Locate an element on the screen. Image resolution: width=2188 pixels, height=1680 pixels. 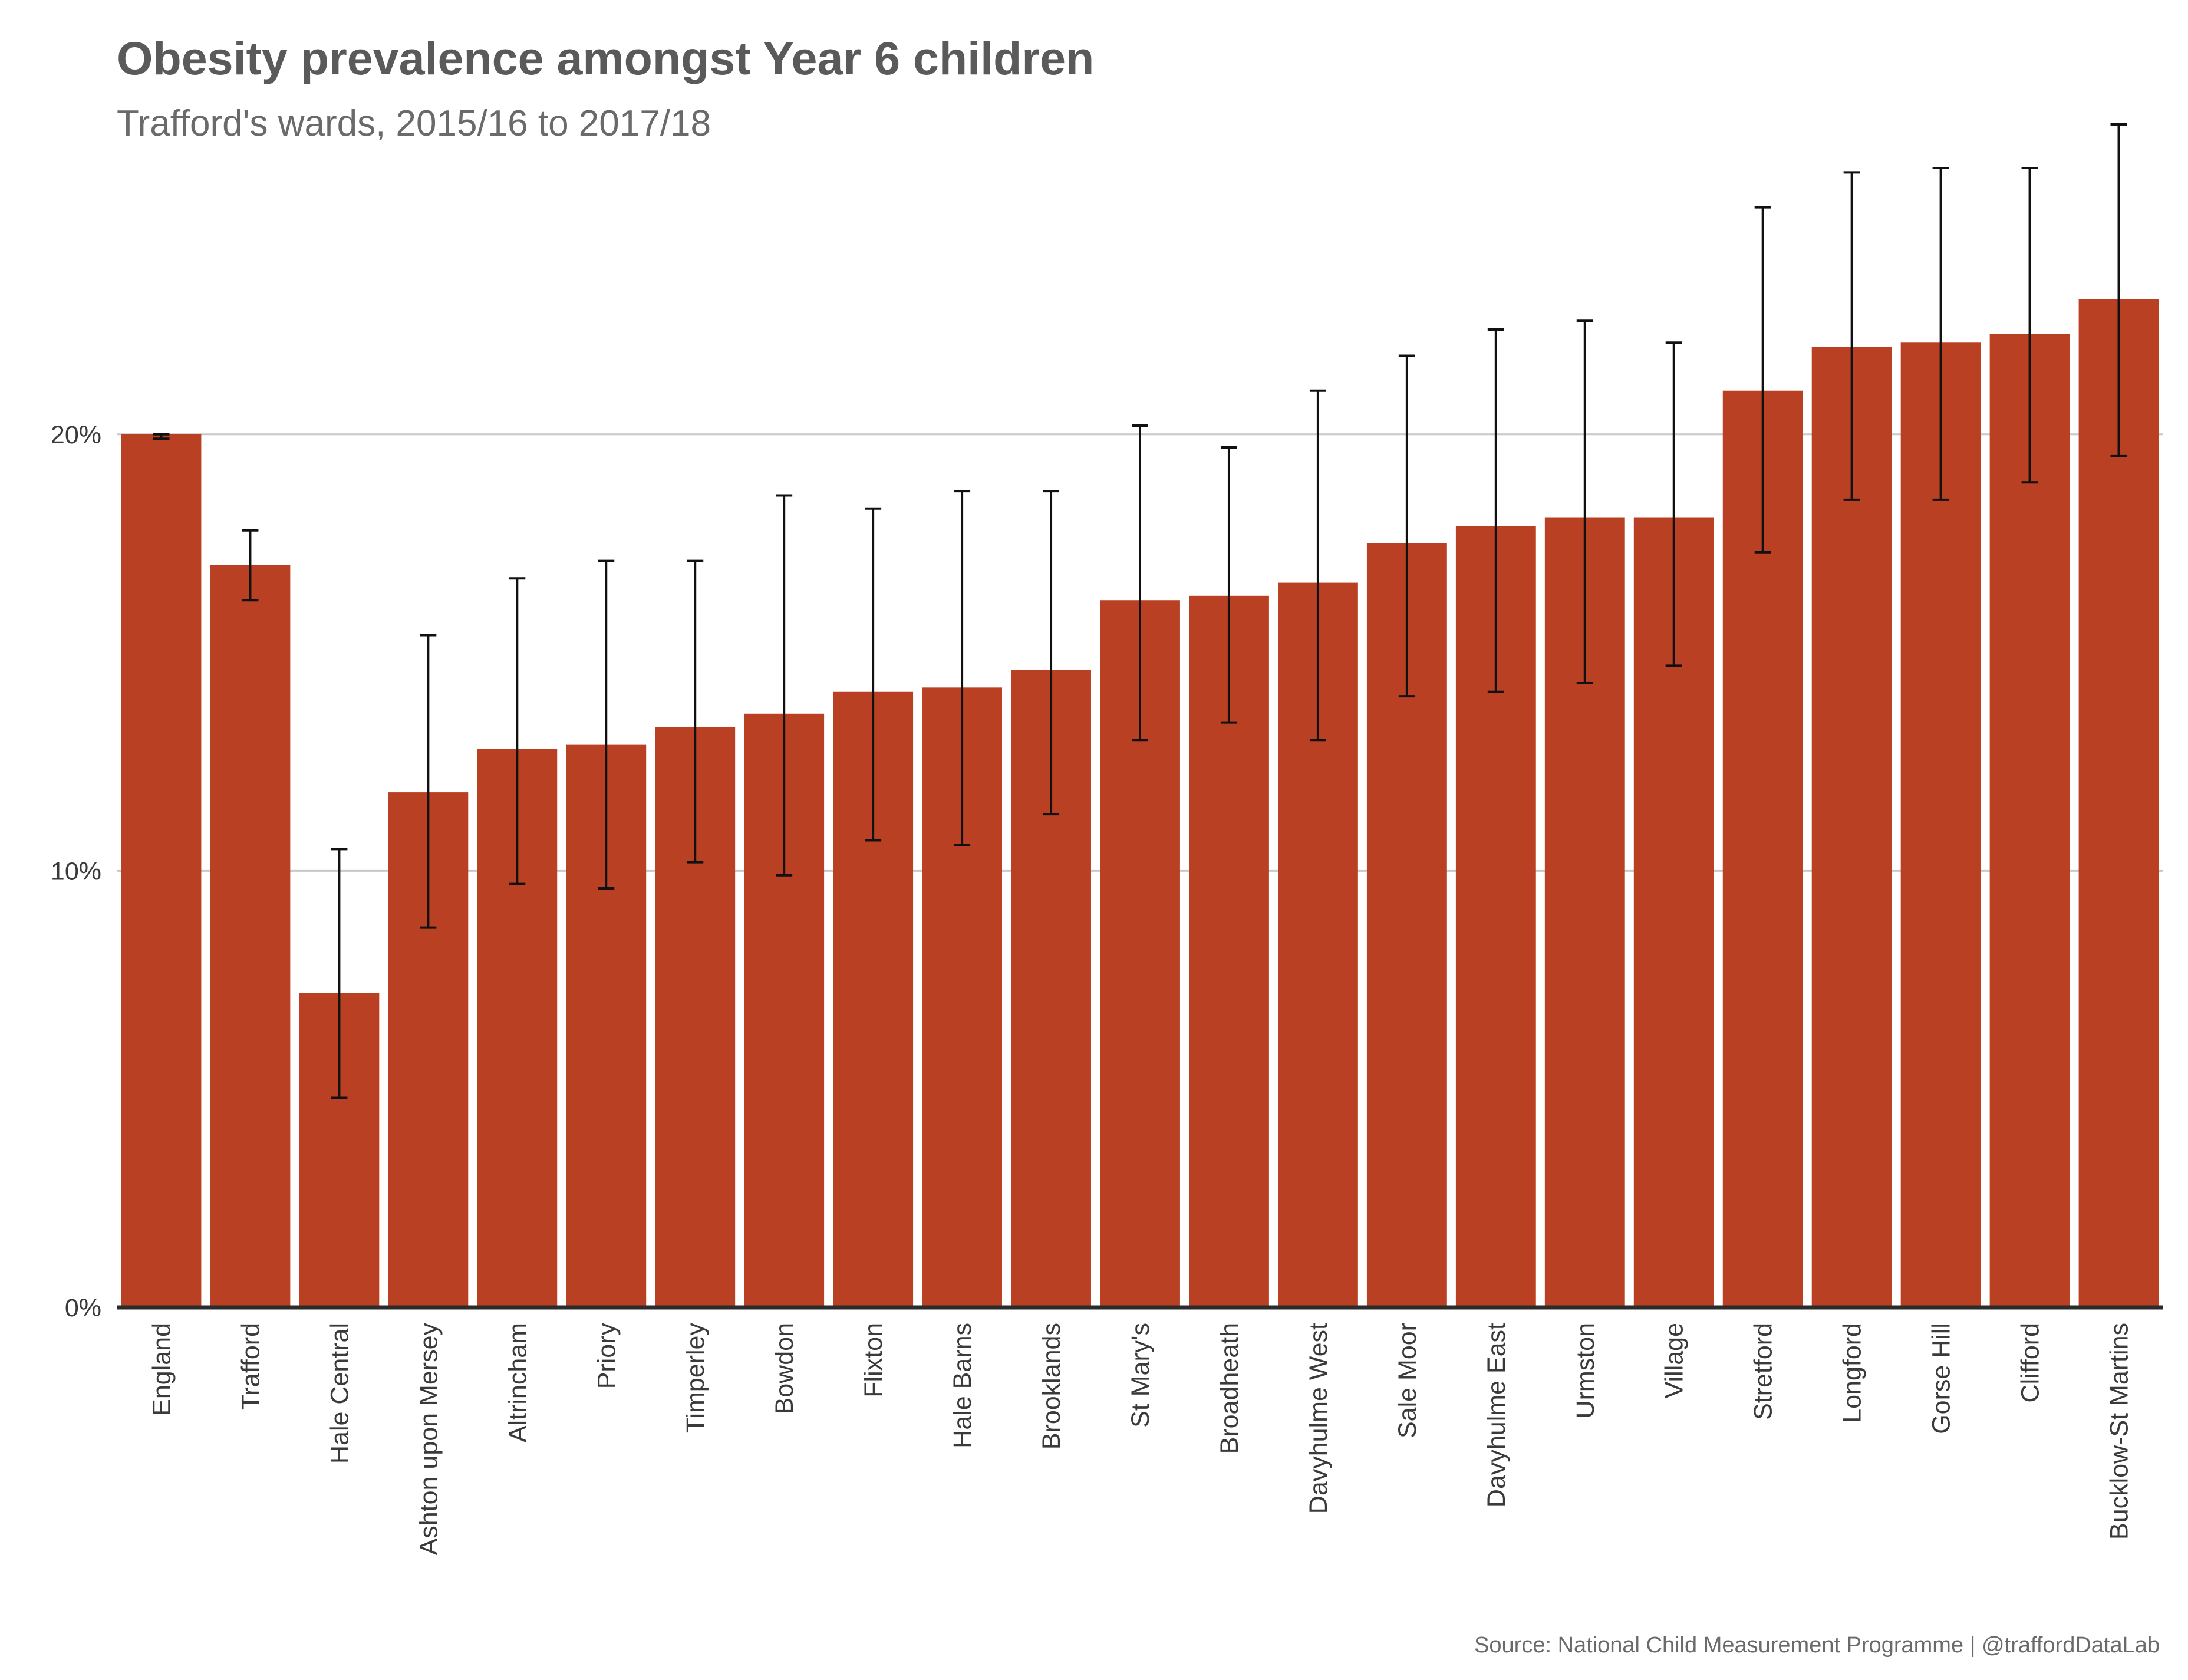
x-tick-label: Broadheath is located at coordinates (1229, 1388).